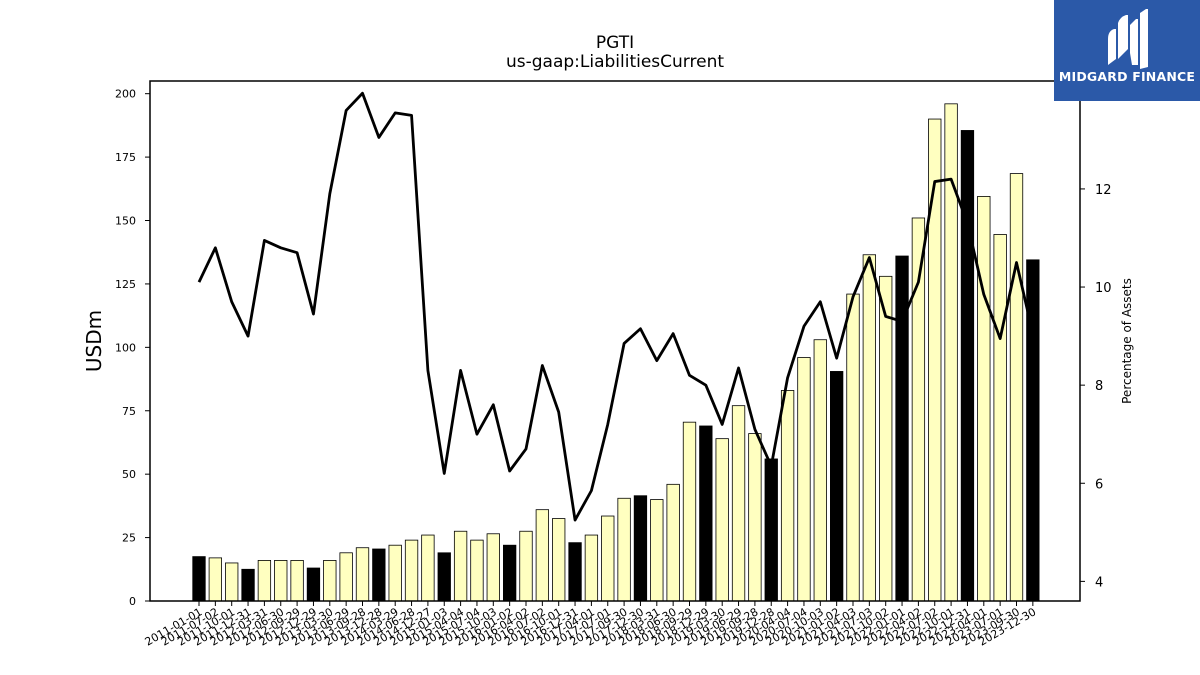 This screenshot has height=675, width=1200. What do you see at coordinates (125, 94) in the screenshot?
I see `left-tick-label: 200` at bounding box center [125, 94].